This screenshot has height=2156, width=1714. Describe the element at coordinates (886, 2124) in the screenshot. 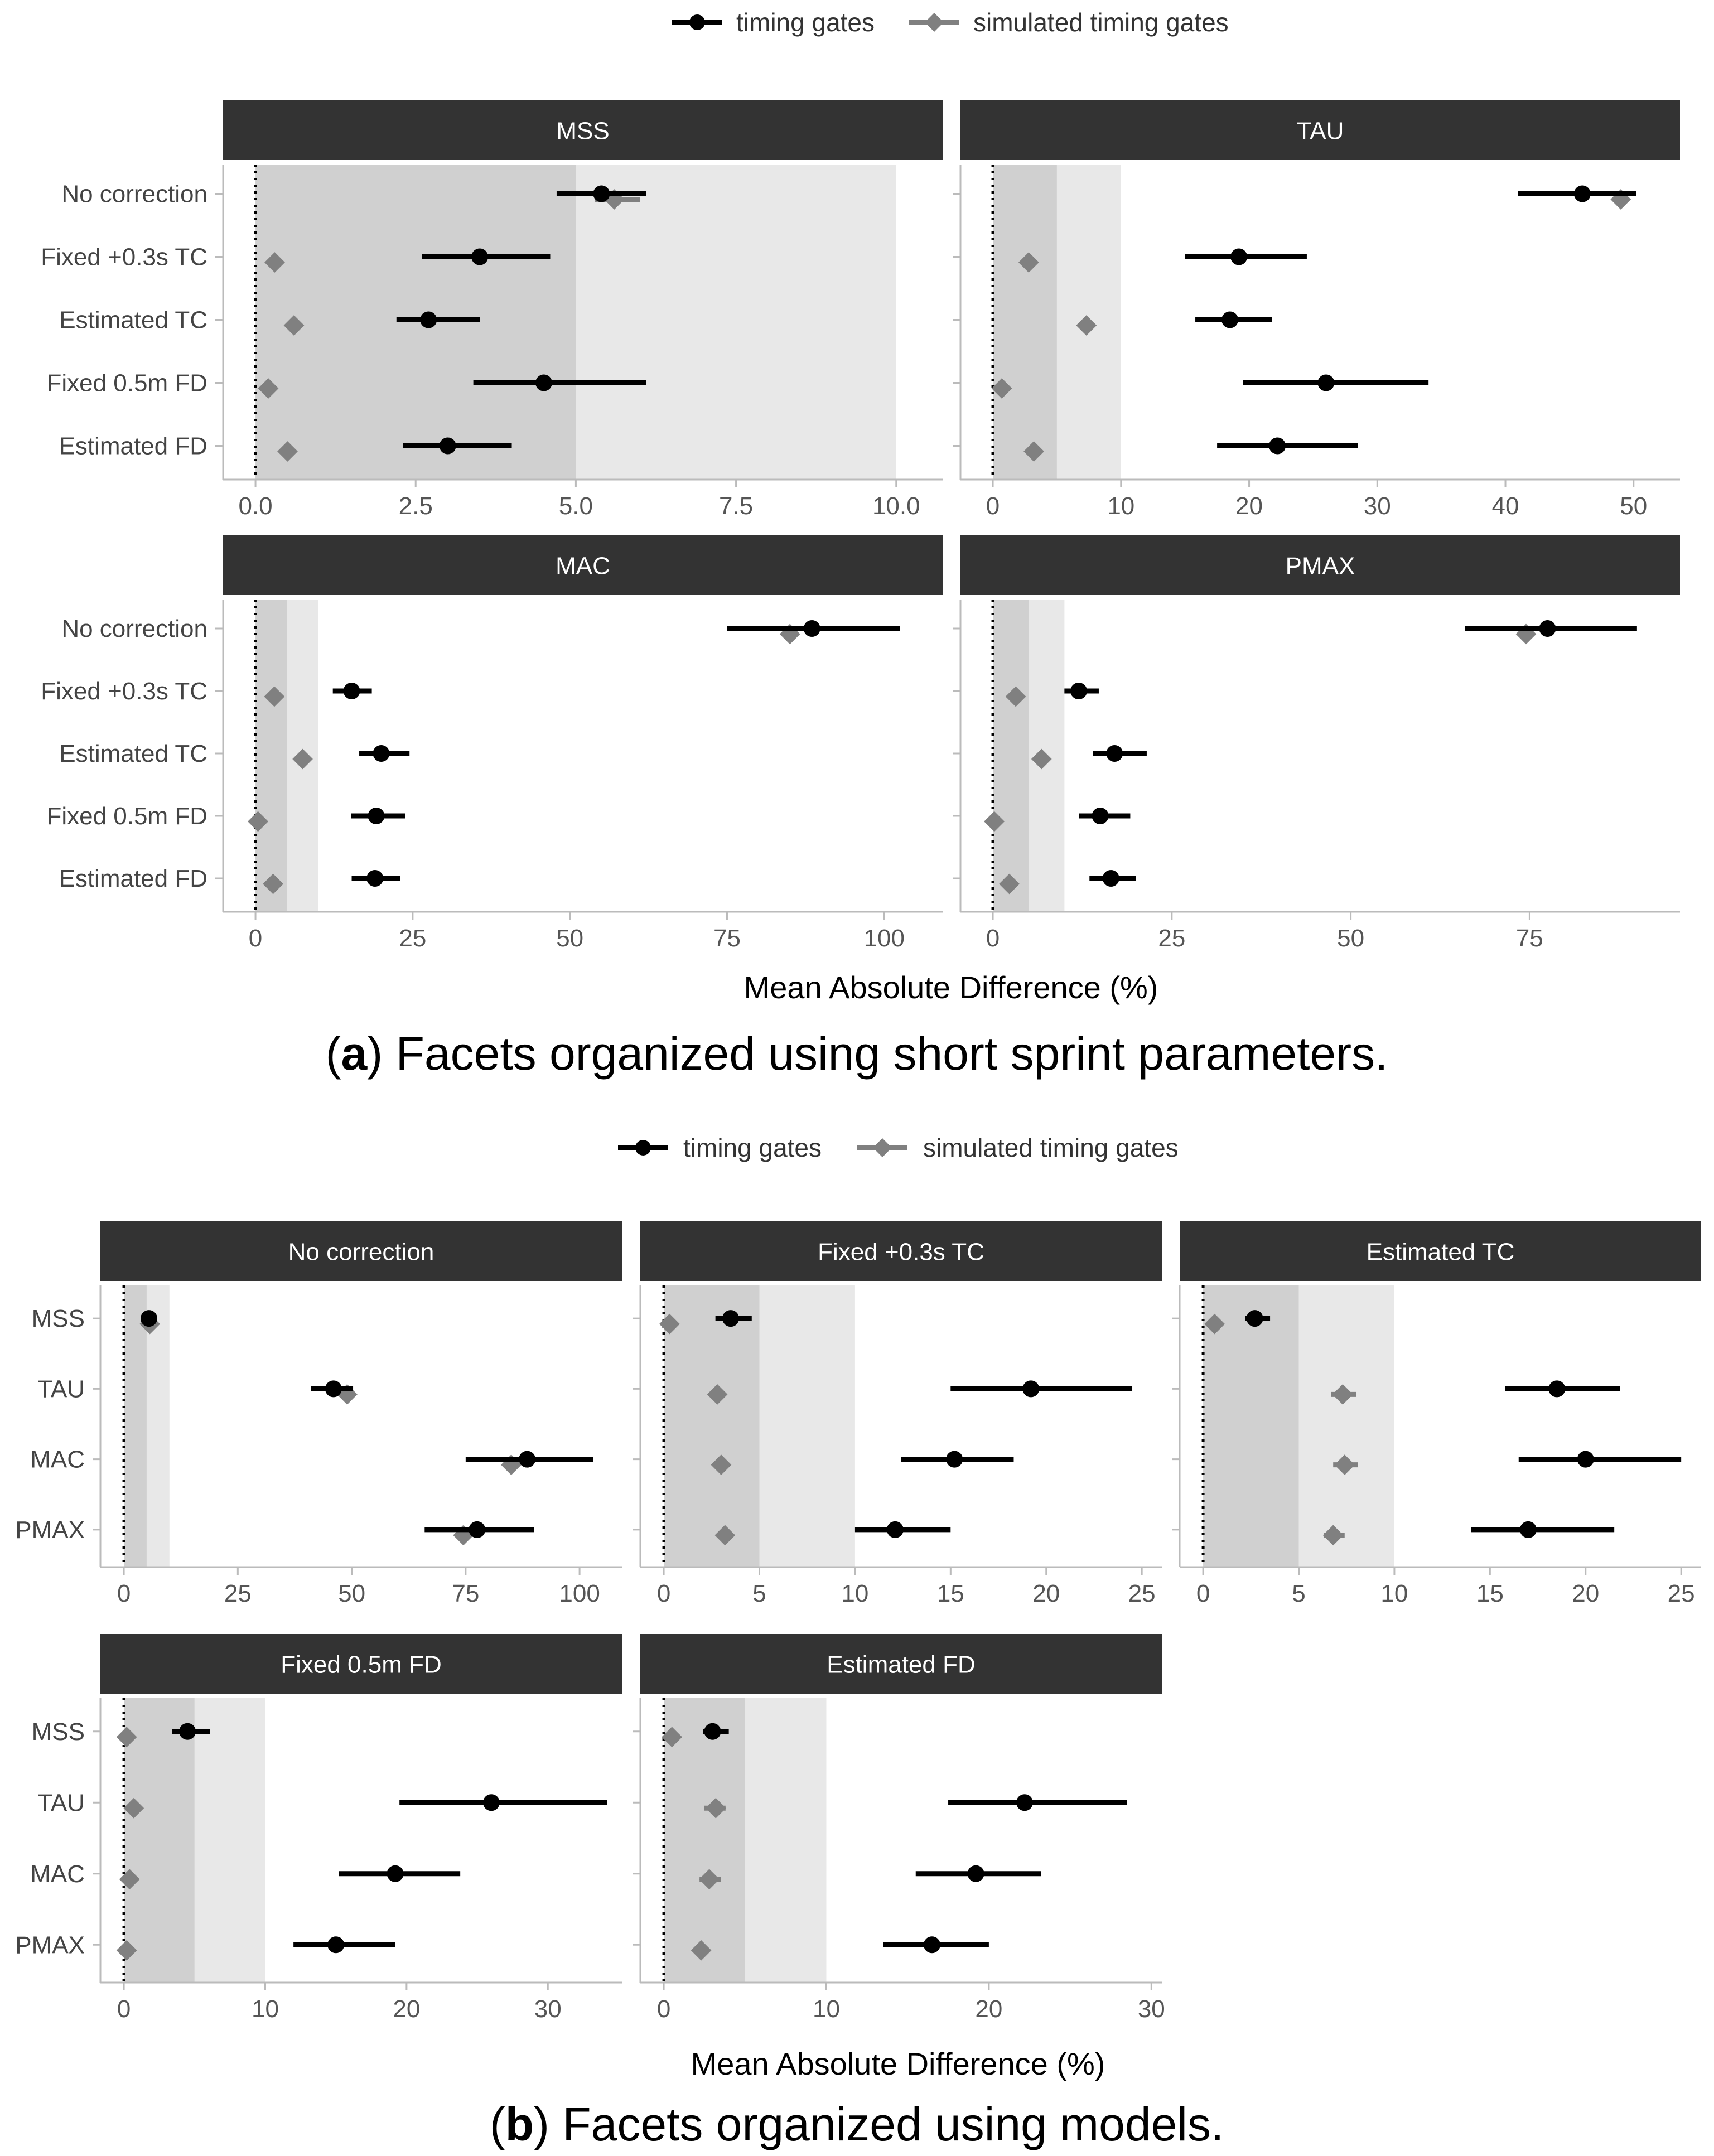

I see `caption-b-text: Facets organized using models.` at that location.